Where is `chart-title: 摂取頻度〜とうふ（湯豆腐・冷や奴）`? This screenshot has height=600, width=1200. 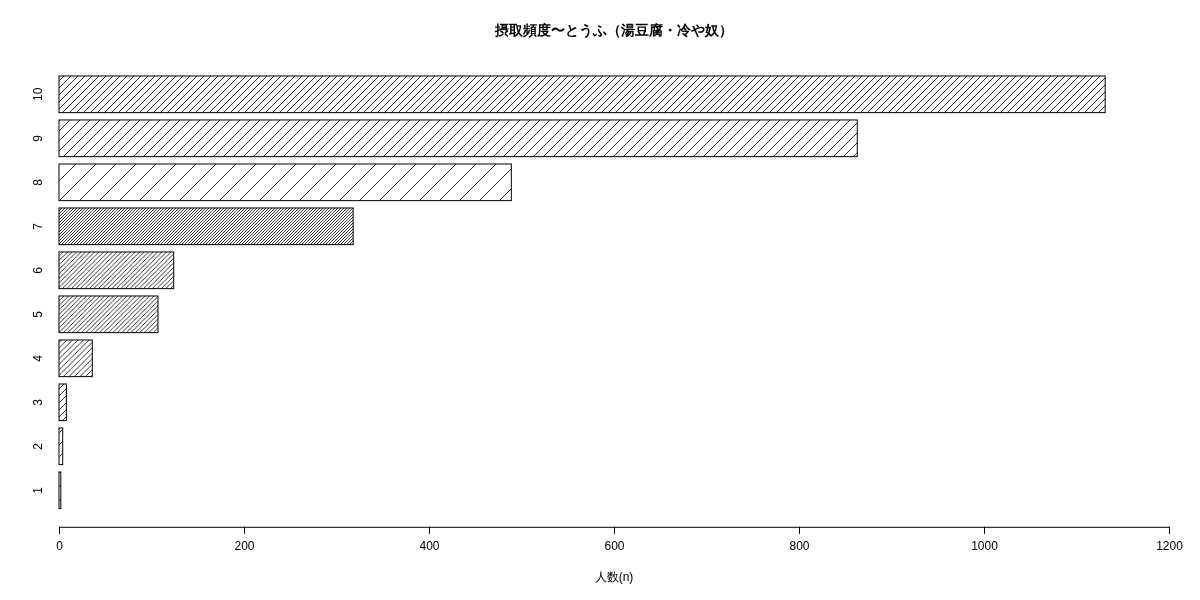 chart-title: 摂取頻度〜とうふ（湯豆腐・冷や奴） is located at coordinates (613, 30).